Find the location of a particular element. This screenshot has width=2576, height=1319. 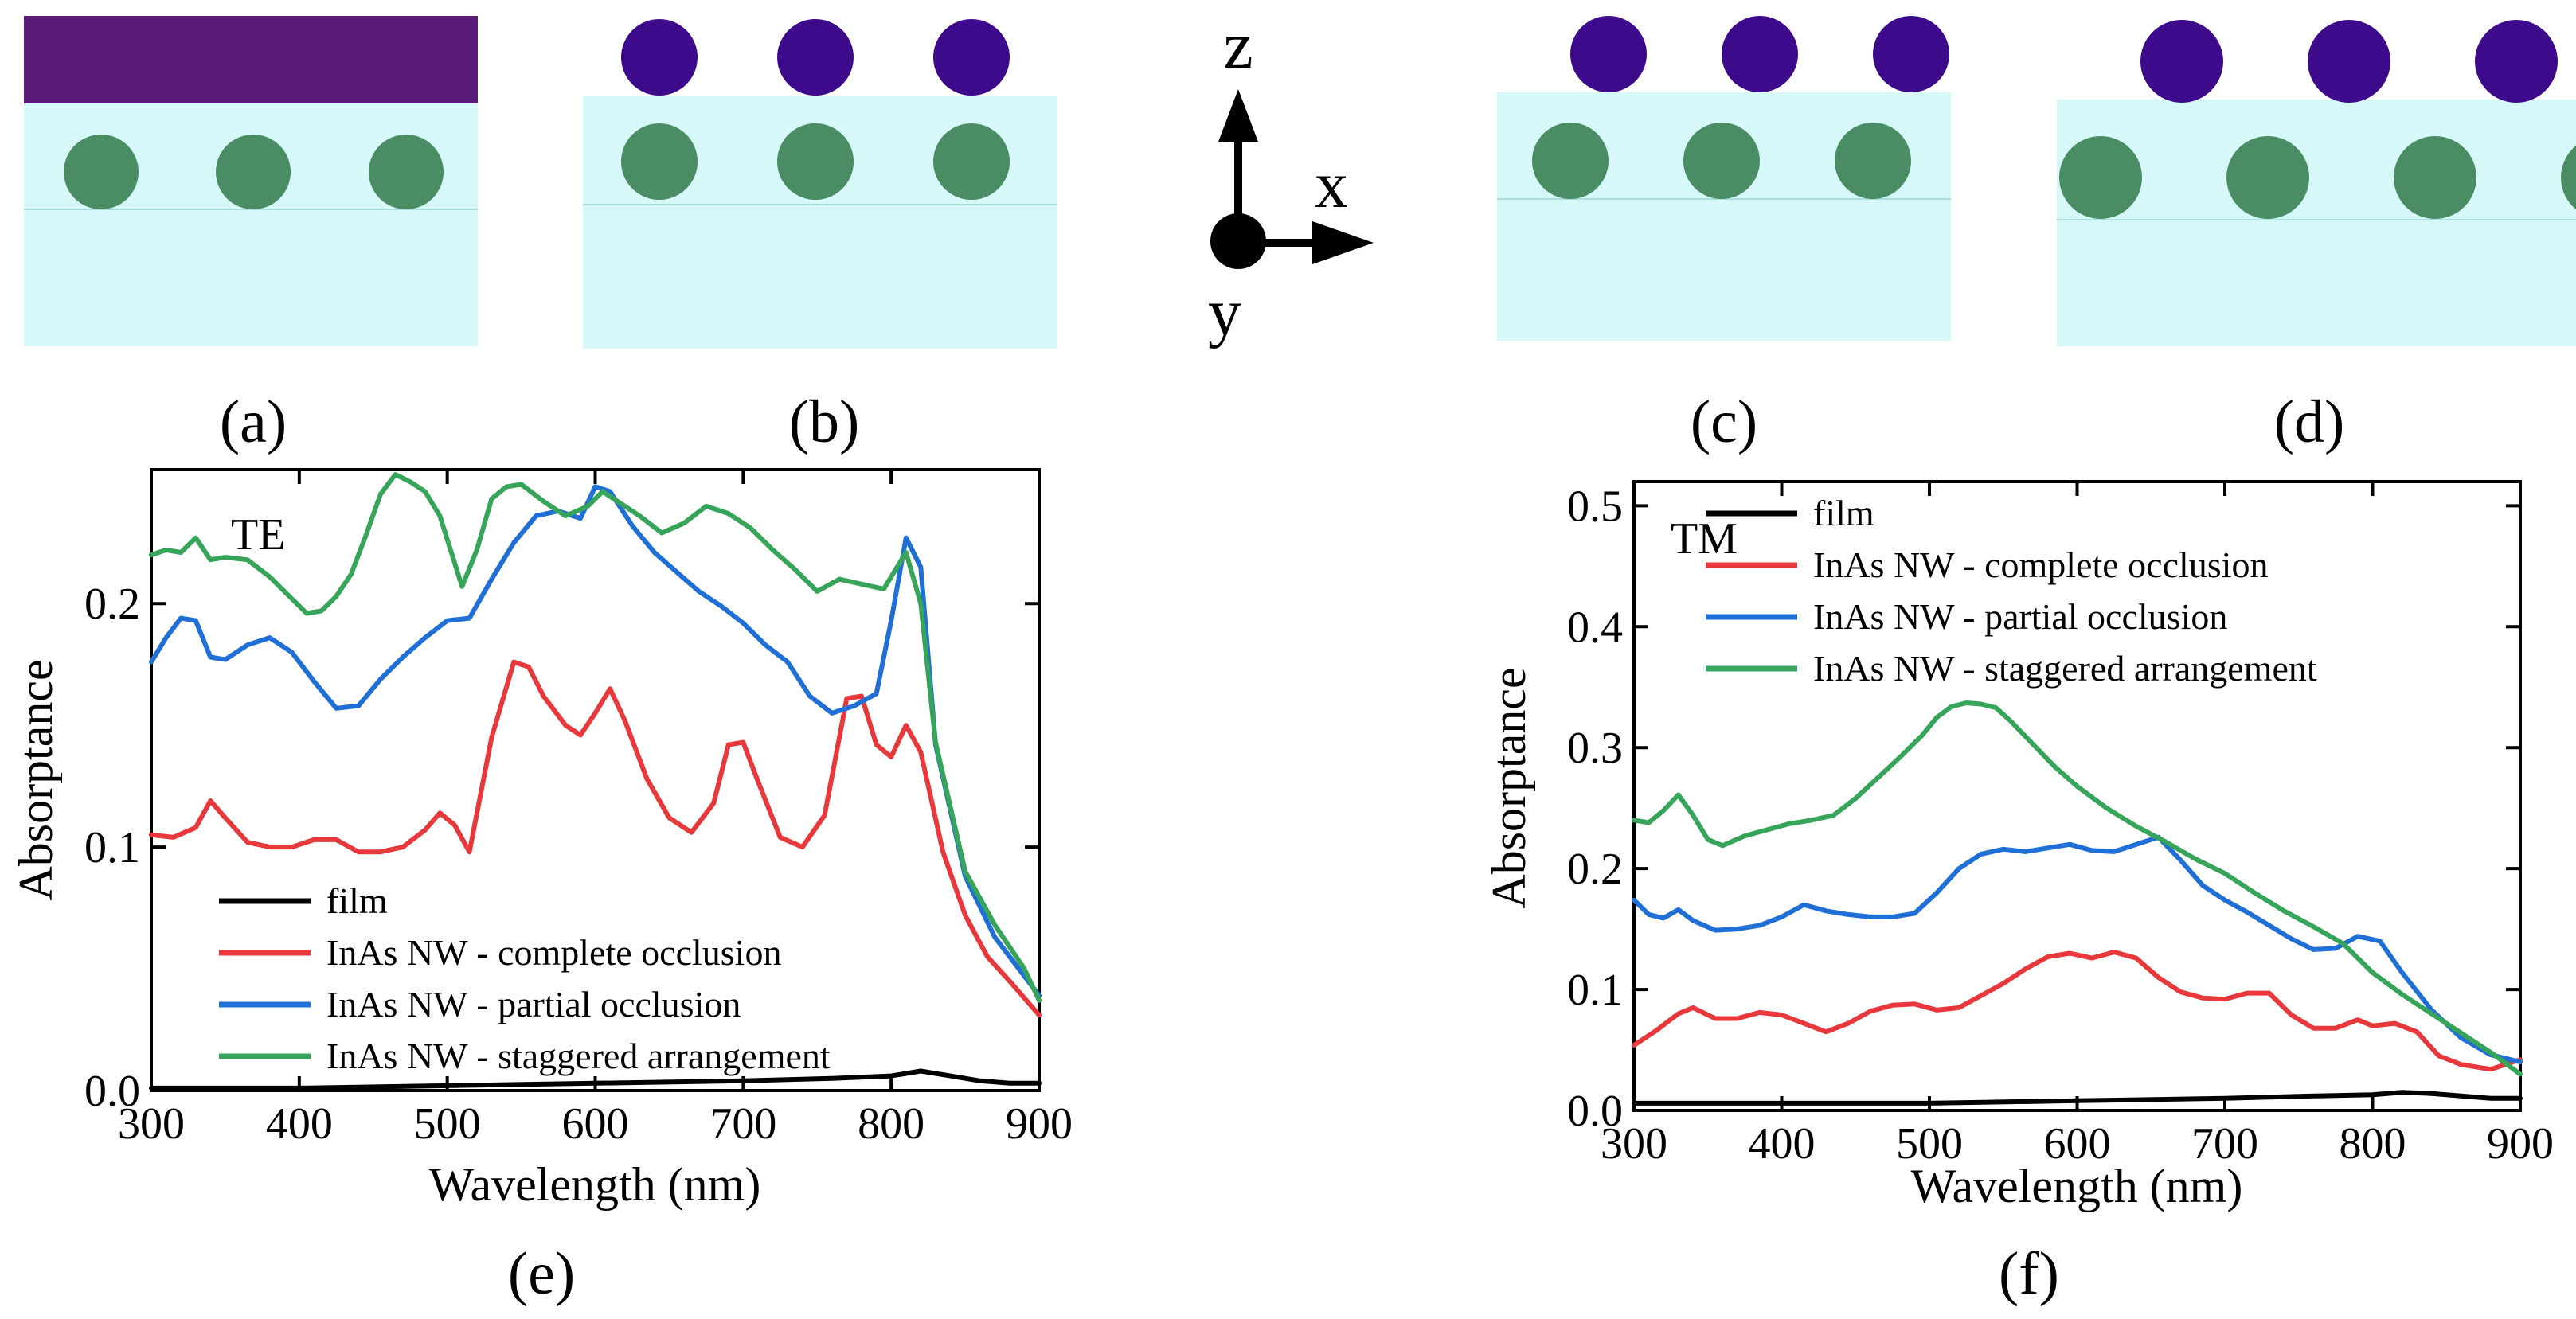

schematic-d is located at coordinates (2316, 183).